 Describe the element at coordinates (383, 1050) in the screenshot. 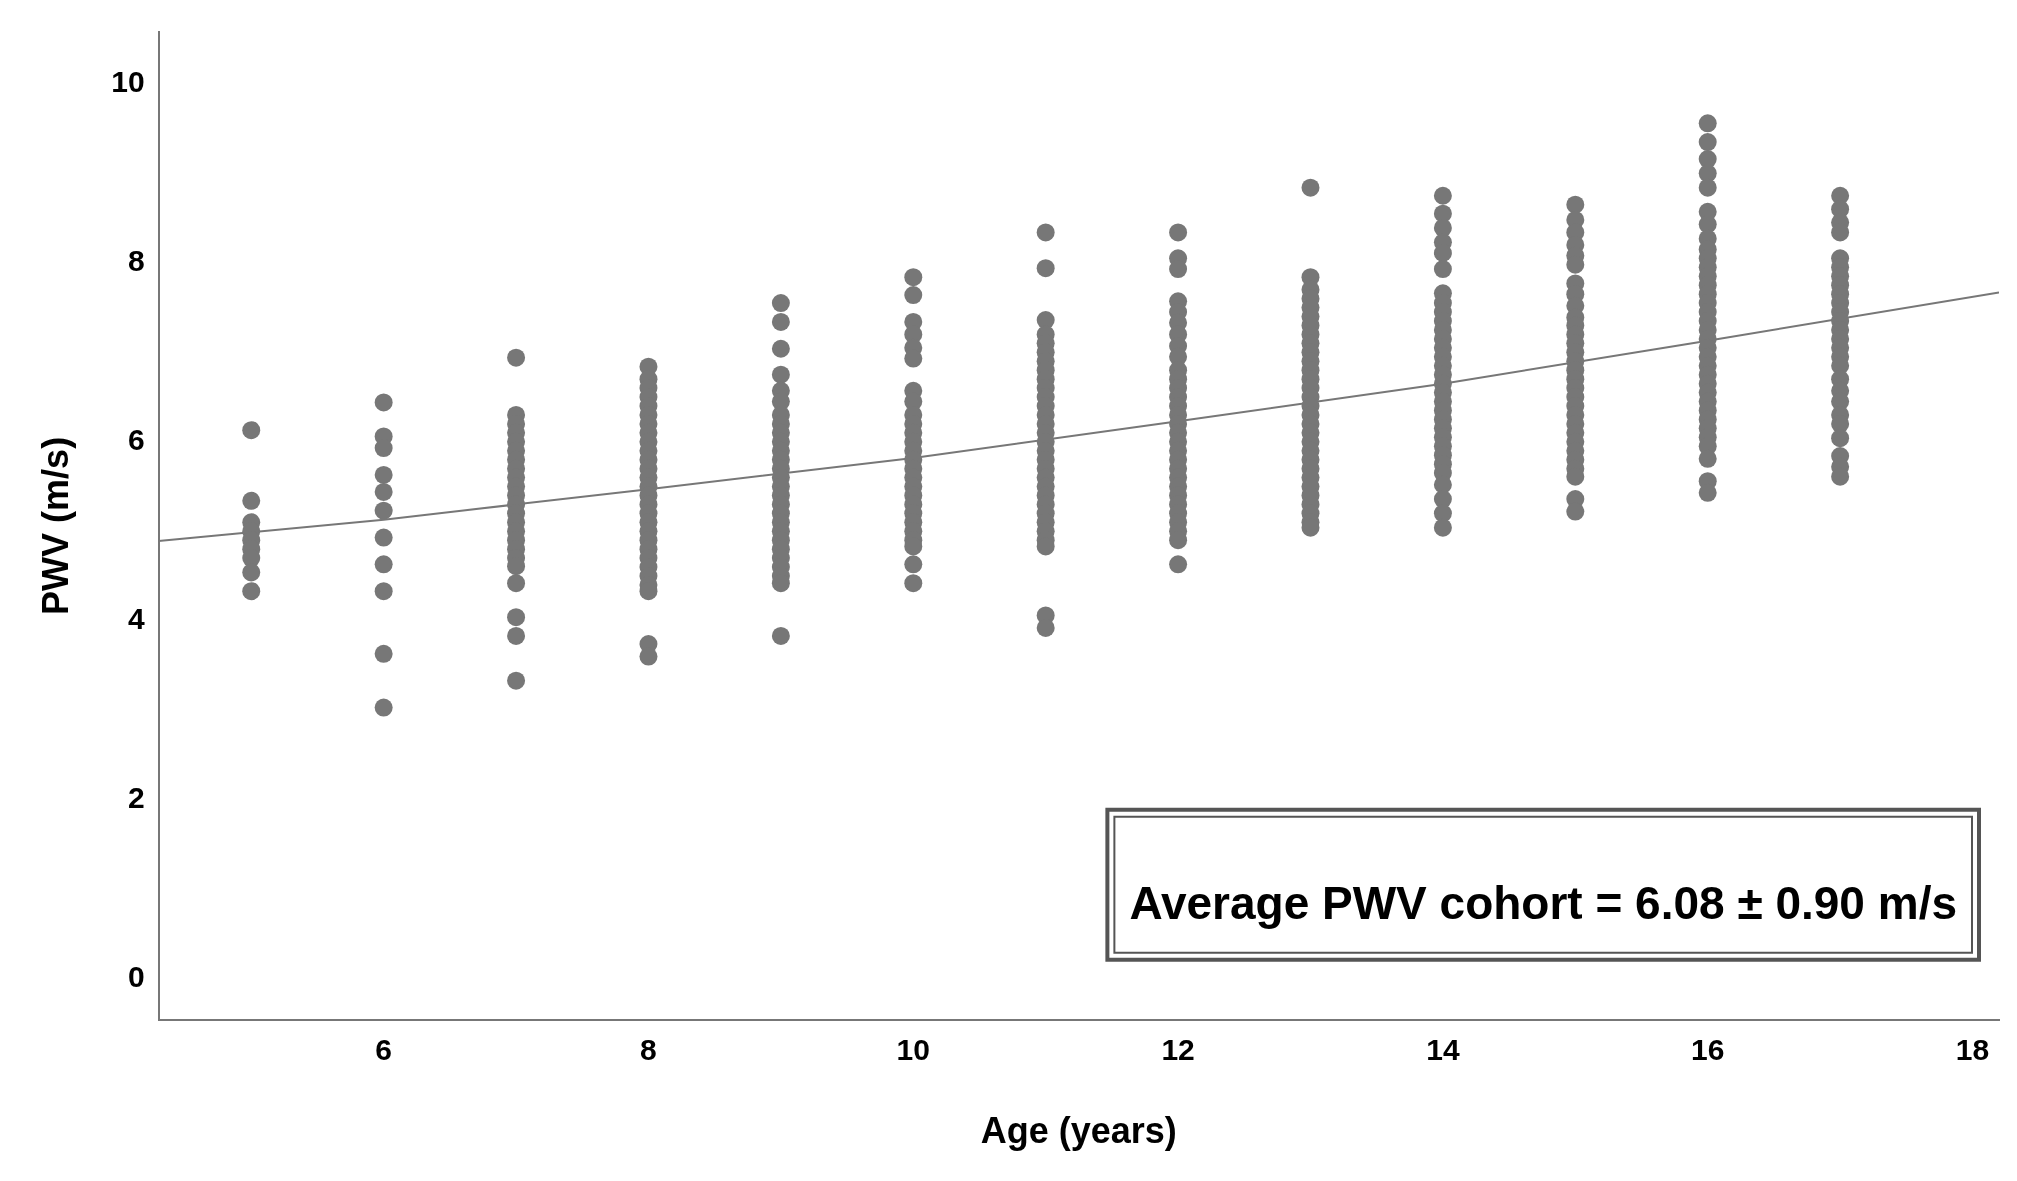

I see `x-tick-label: 6` at that location.